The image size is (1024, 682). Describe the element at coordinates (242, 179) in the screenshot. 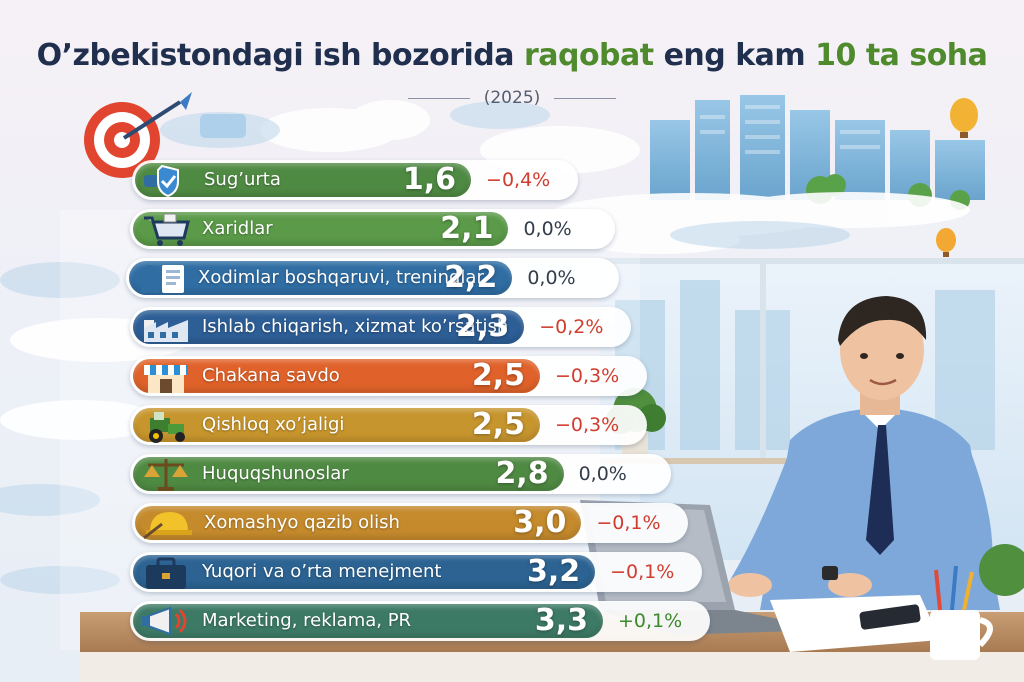

I see `category-label: Sug’urta` at that location.